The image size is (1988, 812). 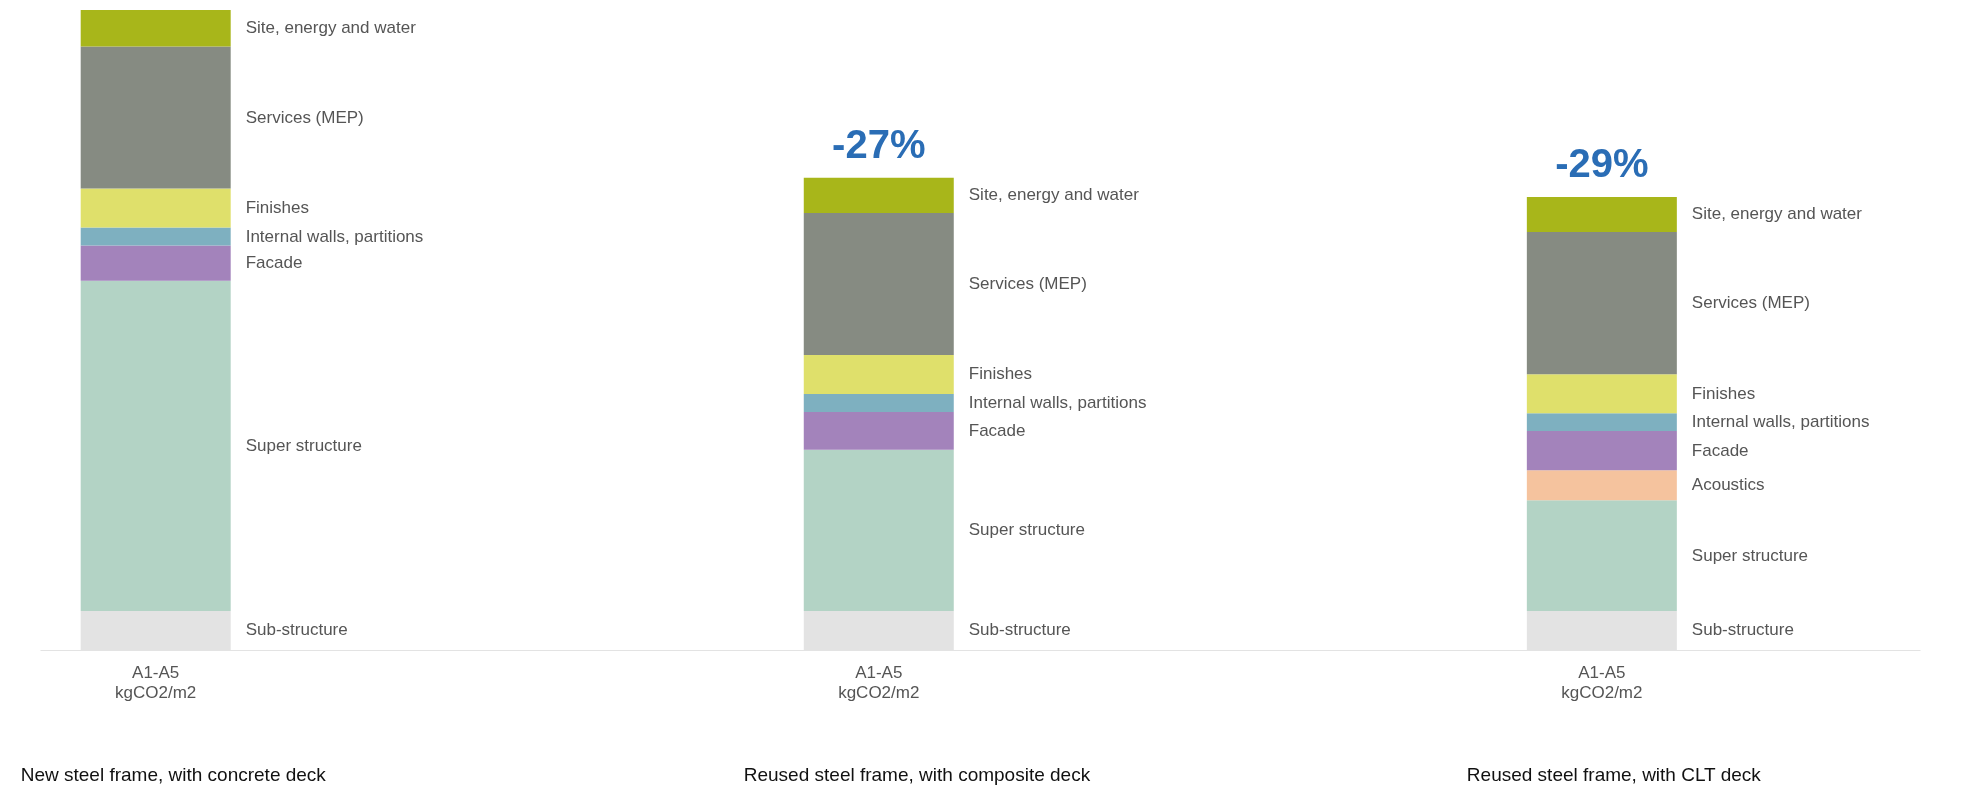 What do you see at coordinates (334, 236) in the screenshot?
I see `series-label: Internal walls, partitions` at bounding box center [334, 236].